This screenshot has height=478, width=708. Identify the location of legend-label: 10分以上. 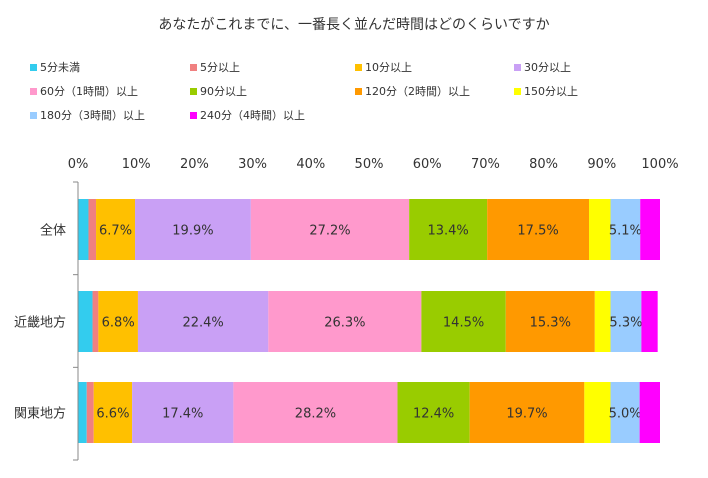
(388, 67).